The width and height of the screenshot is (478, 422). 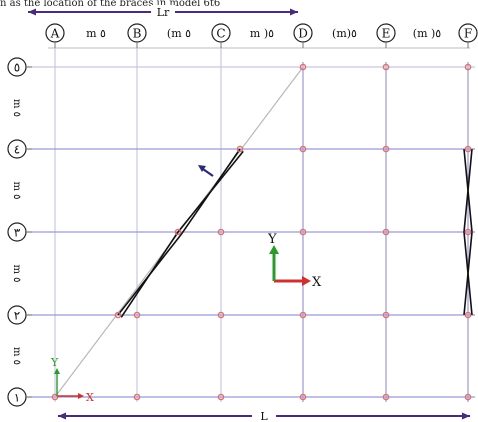 What do you see at coordinates (427, 33) in the screenshot?
I see `span-label-top: (m )٥` at bounding box center [427, 33].